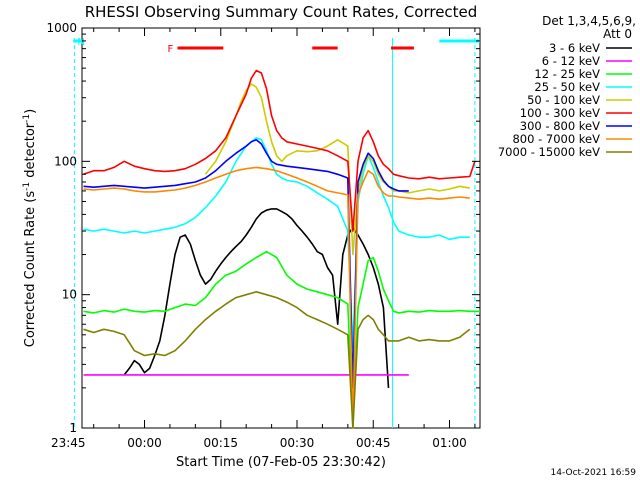  What do you see at coordinates (27, 186) in the screenshot?
I see `y-axis-label-sup1: -1` at bounding box center [27, 186].